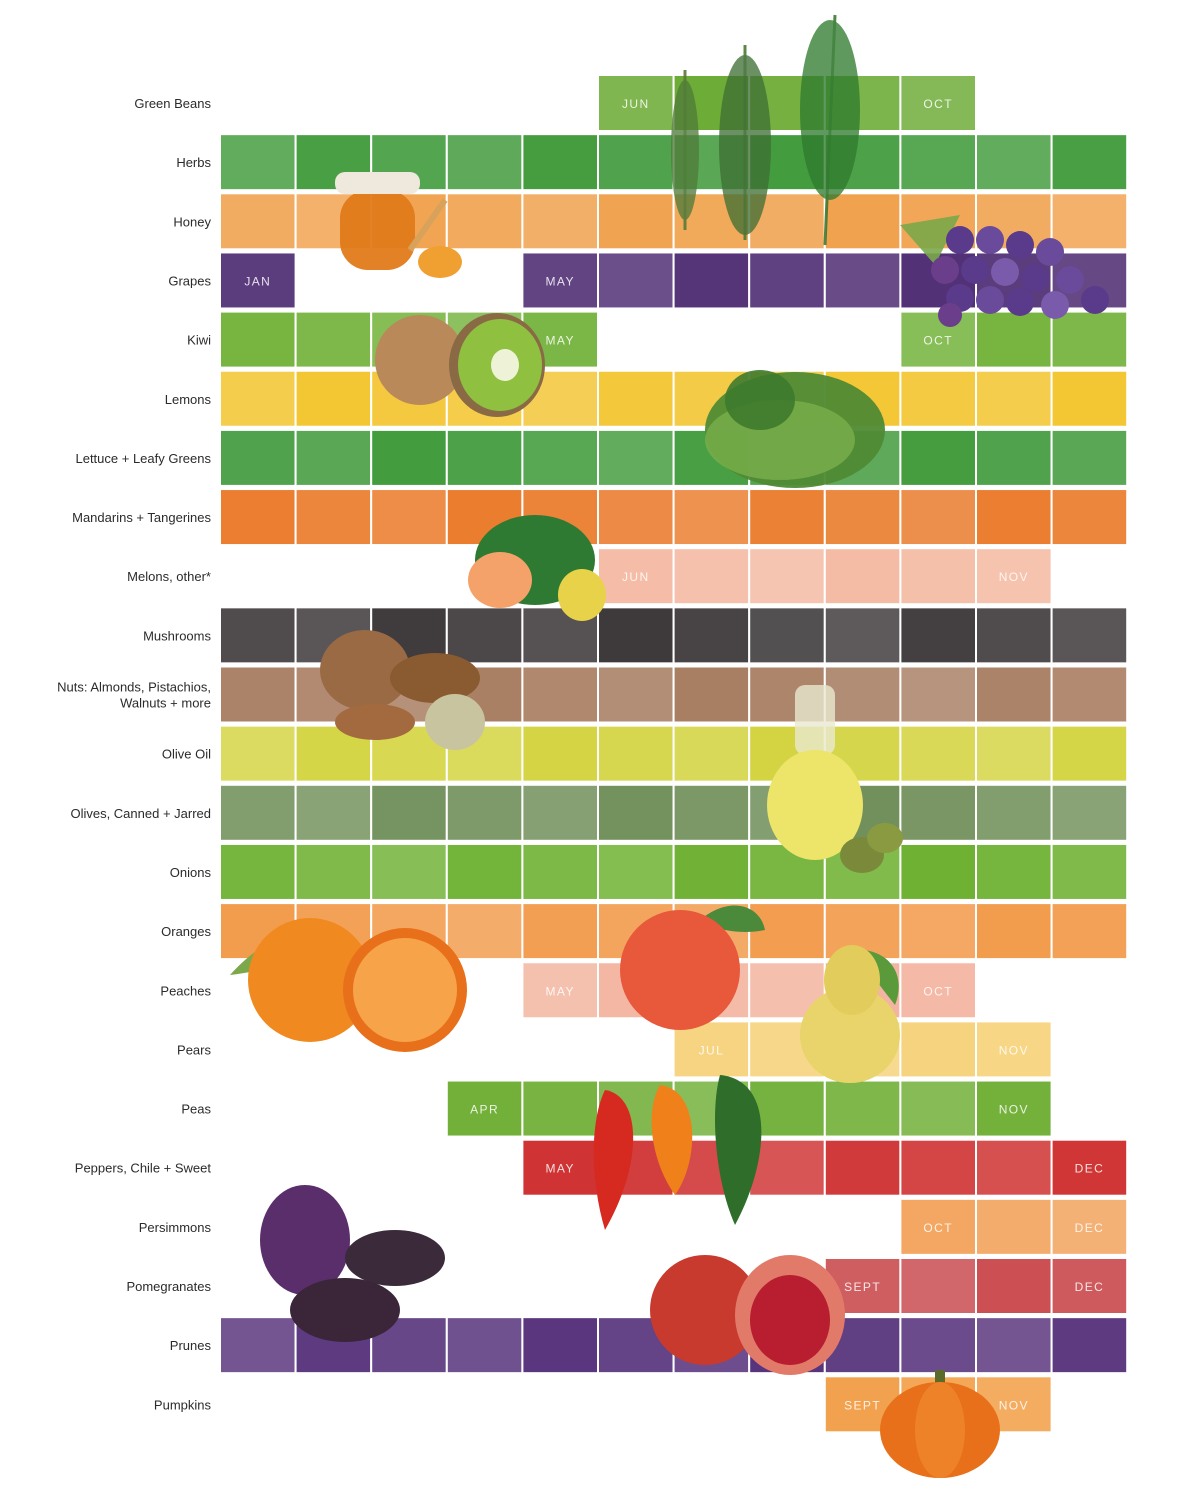 Image resolution: width=1194 pixels, height=1500 pixels. I want to click on cell-persimmons-dec, so click(1089, 1226).